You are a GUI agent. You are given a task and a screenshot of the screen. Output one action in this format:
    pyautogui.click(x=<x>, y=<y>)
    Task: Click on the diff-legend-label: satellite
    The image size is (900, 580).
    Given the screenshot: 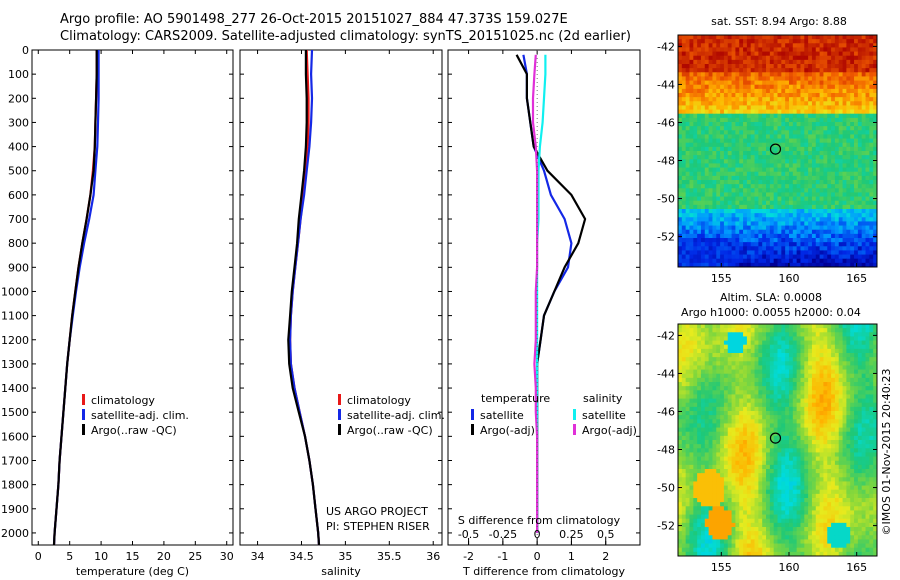 What is the action you would take?
    pyautogui.click(x=604, y=415)
    